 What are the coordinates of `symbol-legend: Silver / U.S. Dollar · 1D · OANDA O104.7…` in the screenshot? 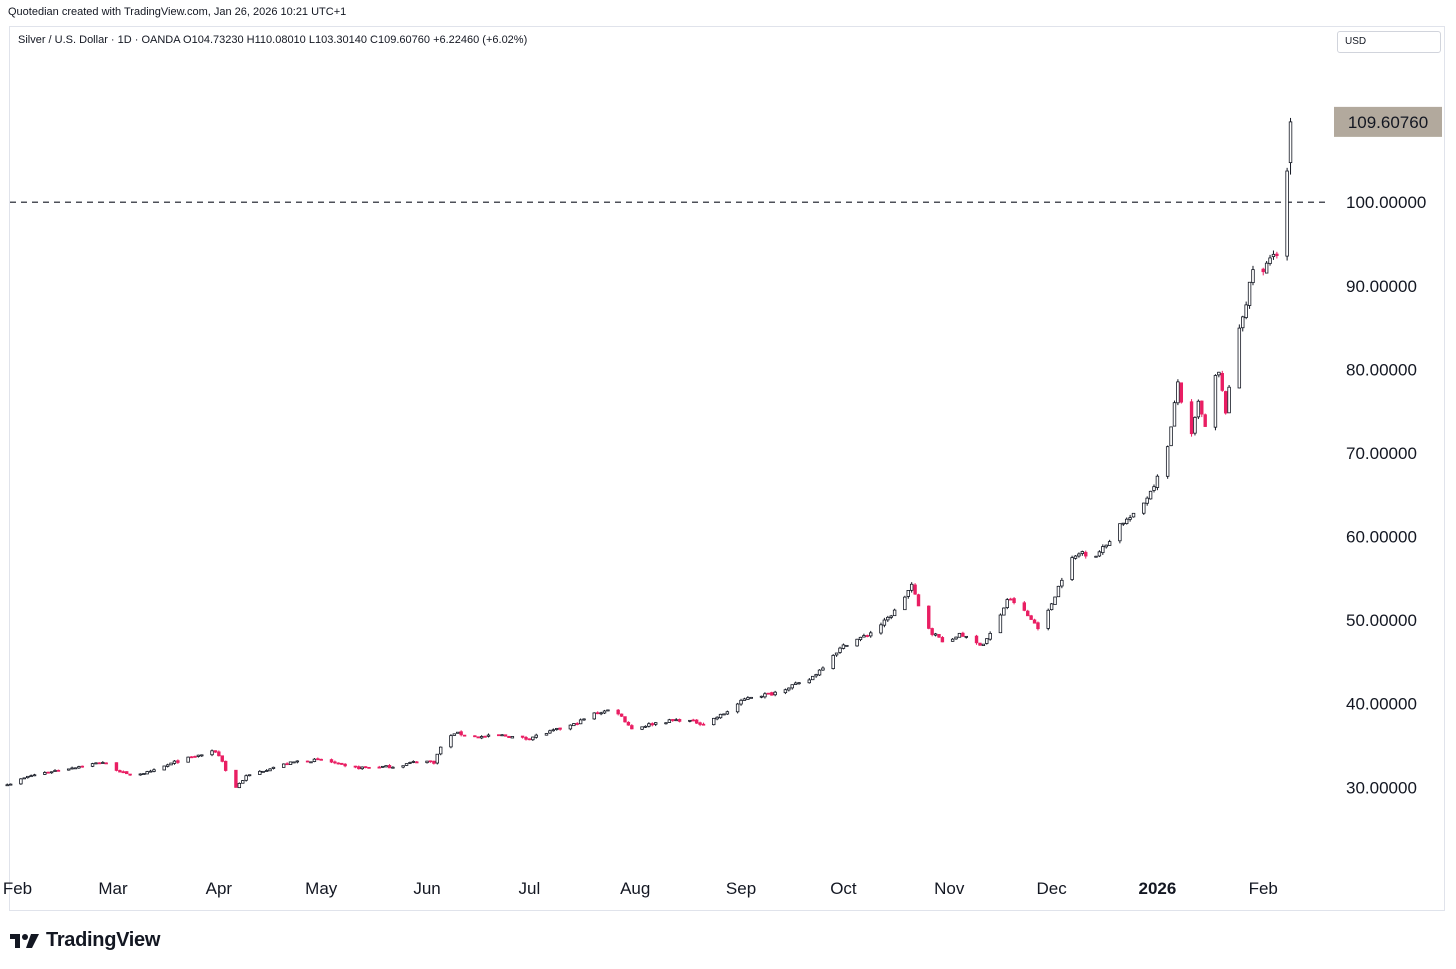 It's located at (272, 40).